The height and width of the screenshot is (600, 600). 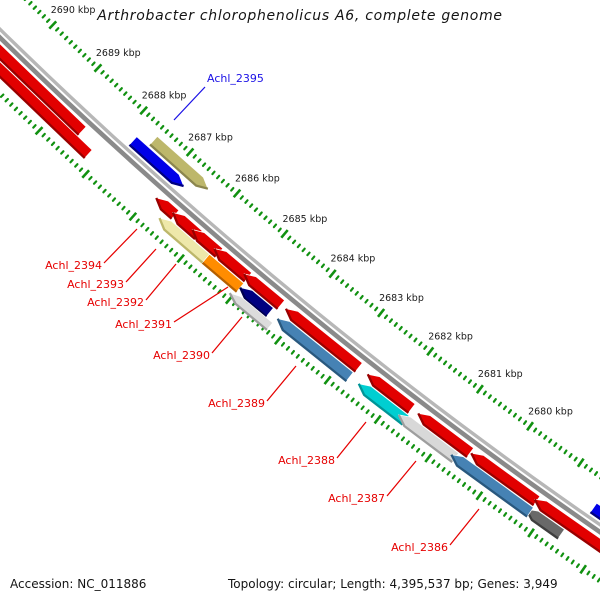 What do you see at coordinates (356, 498) in the screenshot?
I see `gene-label-Achl_2387: Achl_2387` at bounding box center [356, 498].